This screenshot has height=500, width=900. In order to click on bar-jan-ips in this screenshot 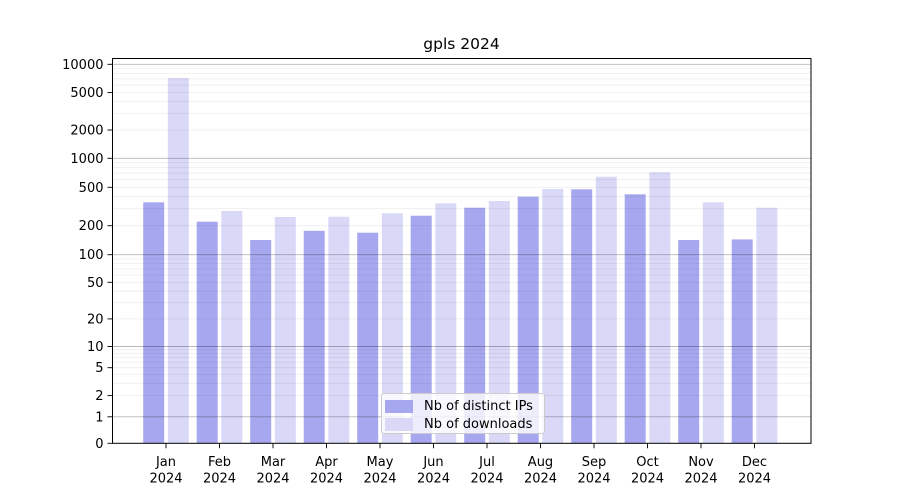, I will do `click(154, 323)`.